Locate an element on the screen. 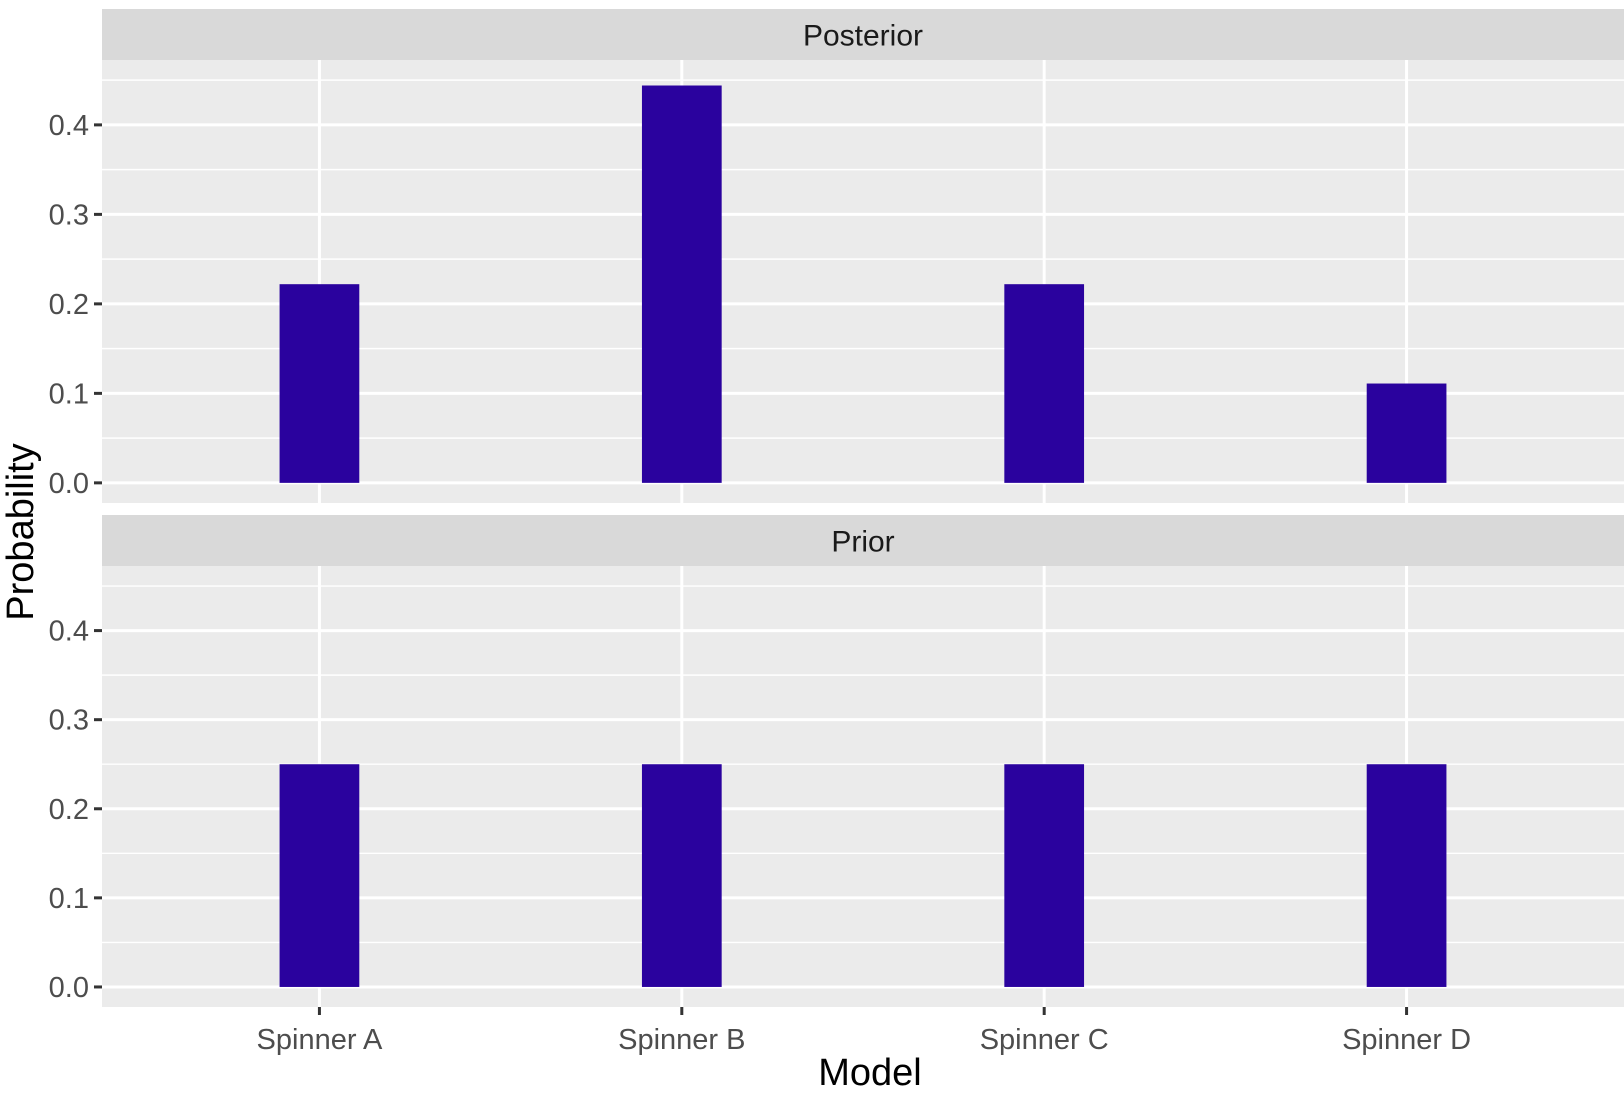 This screenshot has height=1094, width=1624. facet-strip-label: Posterior is located at coordinates (863, 36).